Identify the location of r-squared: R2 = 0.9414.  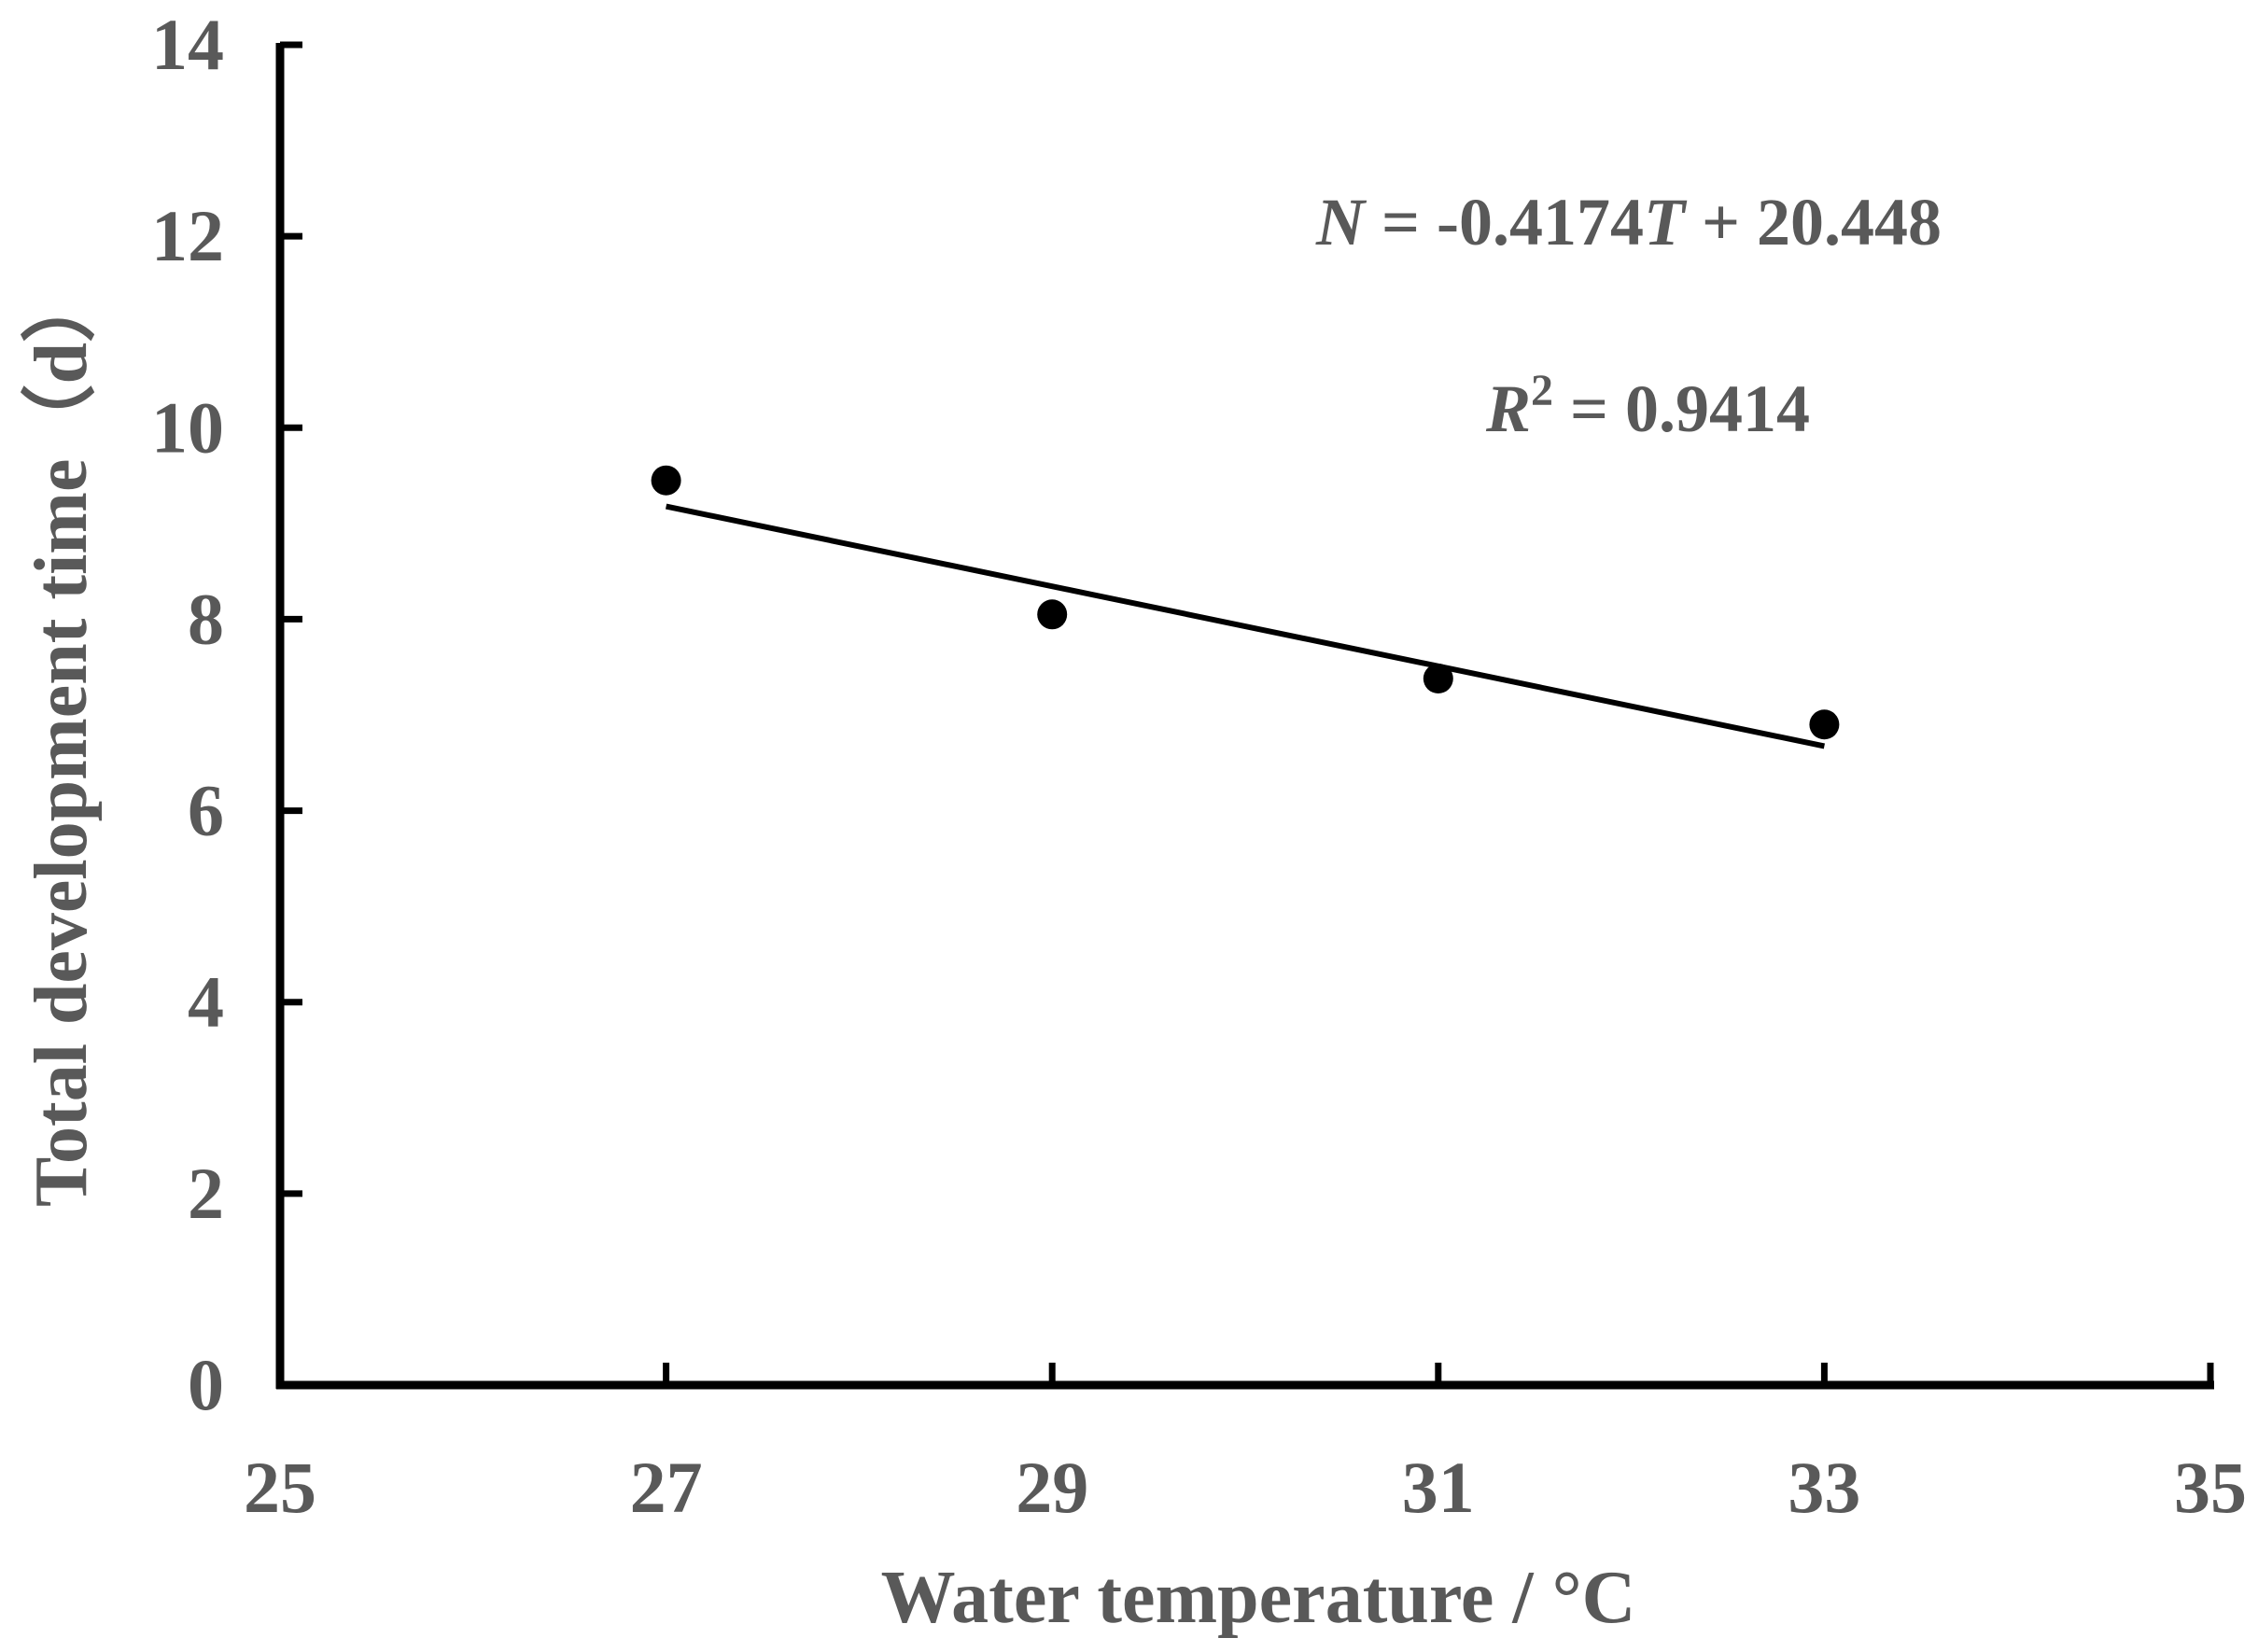
(1647, 406).